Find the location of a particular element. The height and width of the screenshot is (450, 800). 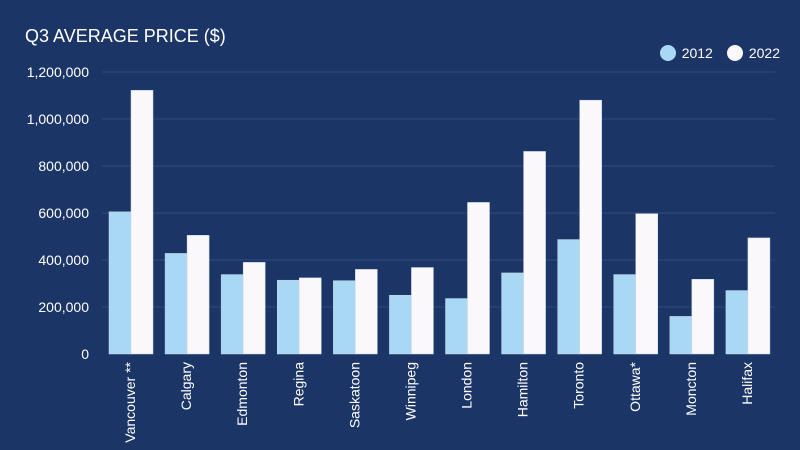

x-tick-label: Toronto is located at coordinates (579, 385).